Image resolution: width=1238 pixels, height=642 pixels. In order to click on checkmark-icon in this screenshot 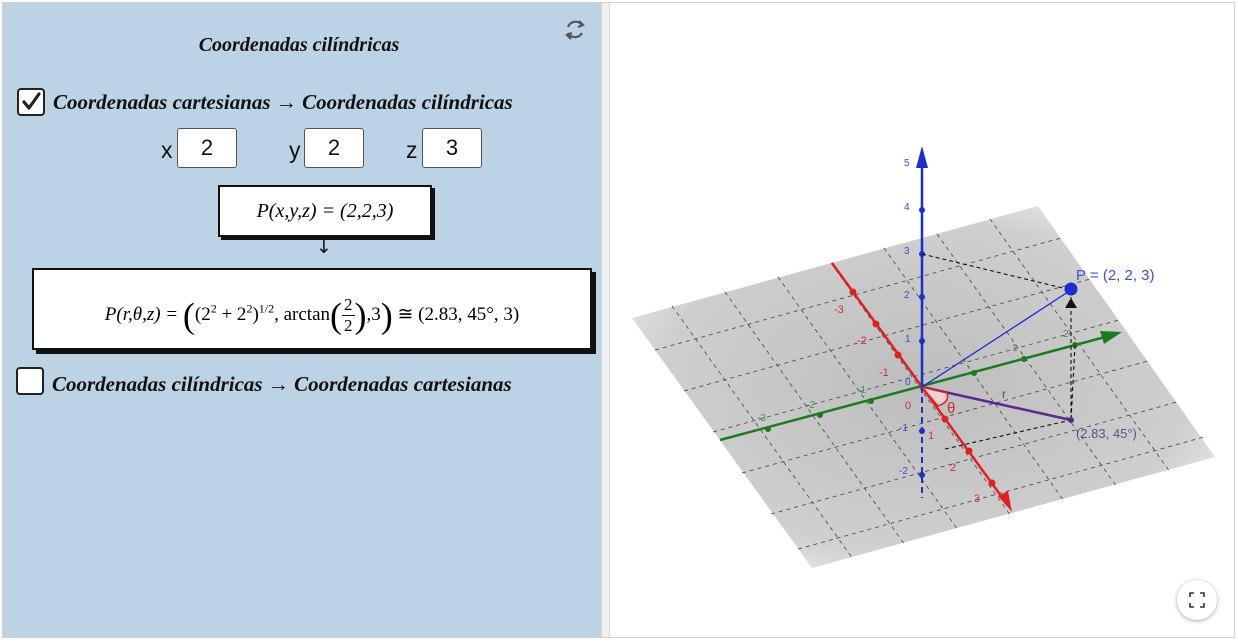, I will do `click(31, 101)`.